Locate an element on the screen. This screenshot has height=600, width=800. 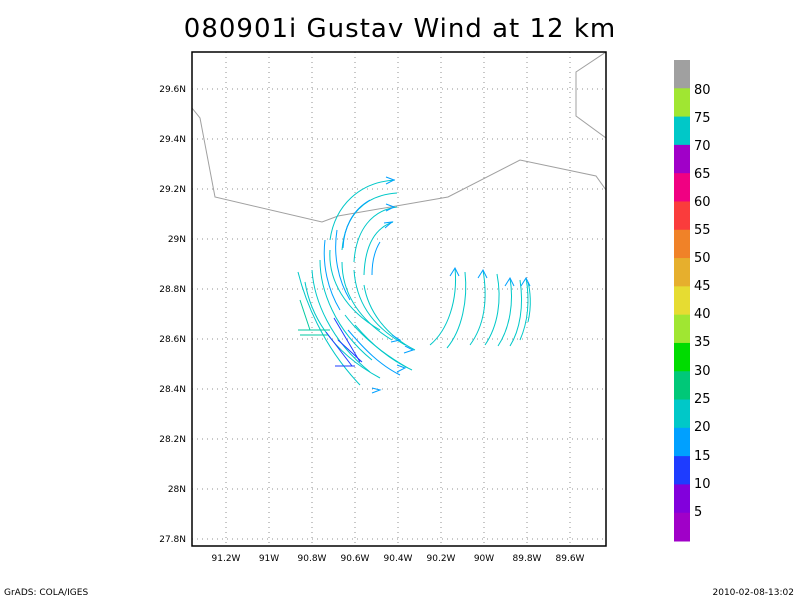
wind-arrows-teal is located at coordinates (314, 317).